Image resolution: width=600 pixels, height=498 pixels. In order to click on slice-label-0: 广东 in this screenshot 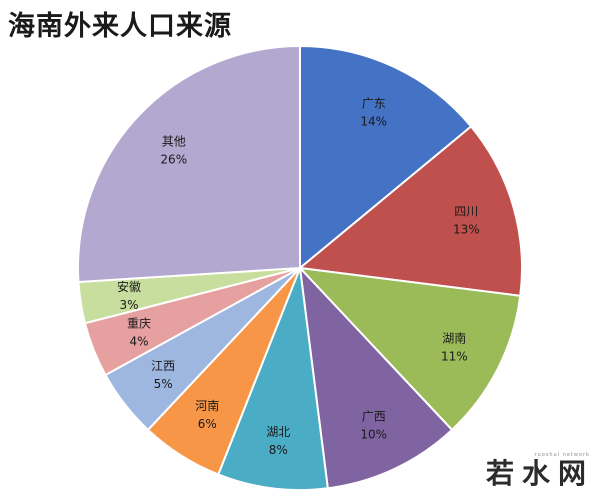, I will do `click(374, 103)`.